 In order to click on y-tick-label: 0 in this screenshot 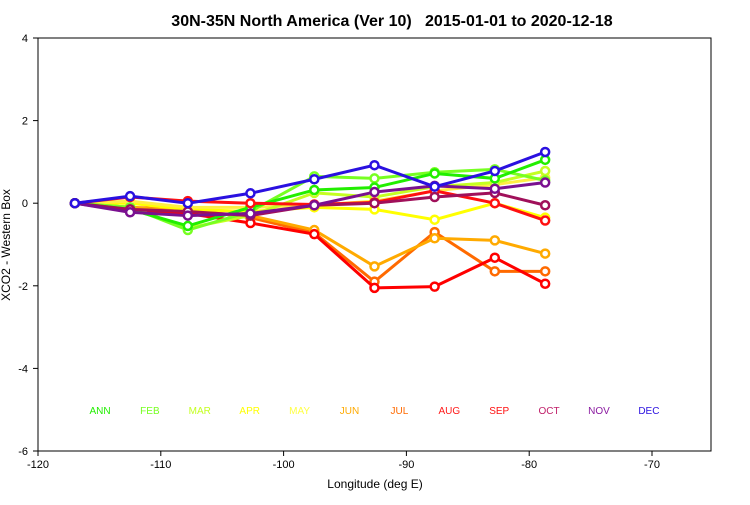, I will do `click(25, 204)`.